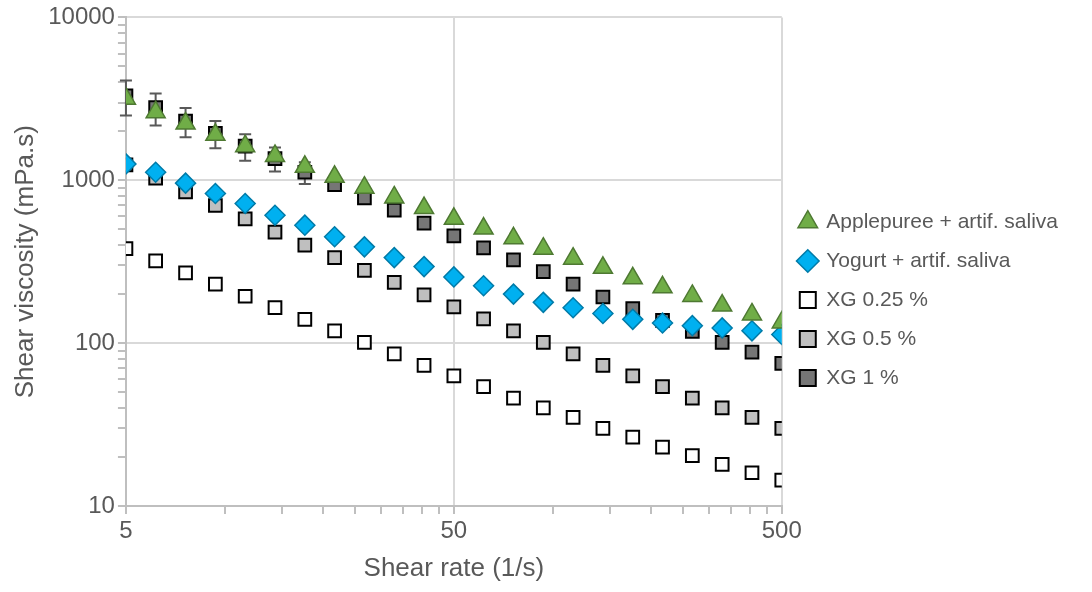 Image resolution: width=1092 pixels, height=592 pixels. Describe the element at coordinates (454, 530) in the screenshot. I see `x-tick-label: 50` at that location.